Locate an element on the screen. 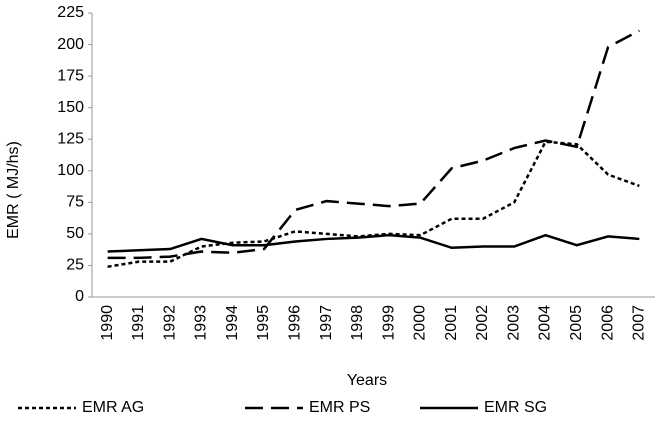 The image size is (655, 426). legend-label: EMR SG is located at coordinates (515, 407).